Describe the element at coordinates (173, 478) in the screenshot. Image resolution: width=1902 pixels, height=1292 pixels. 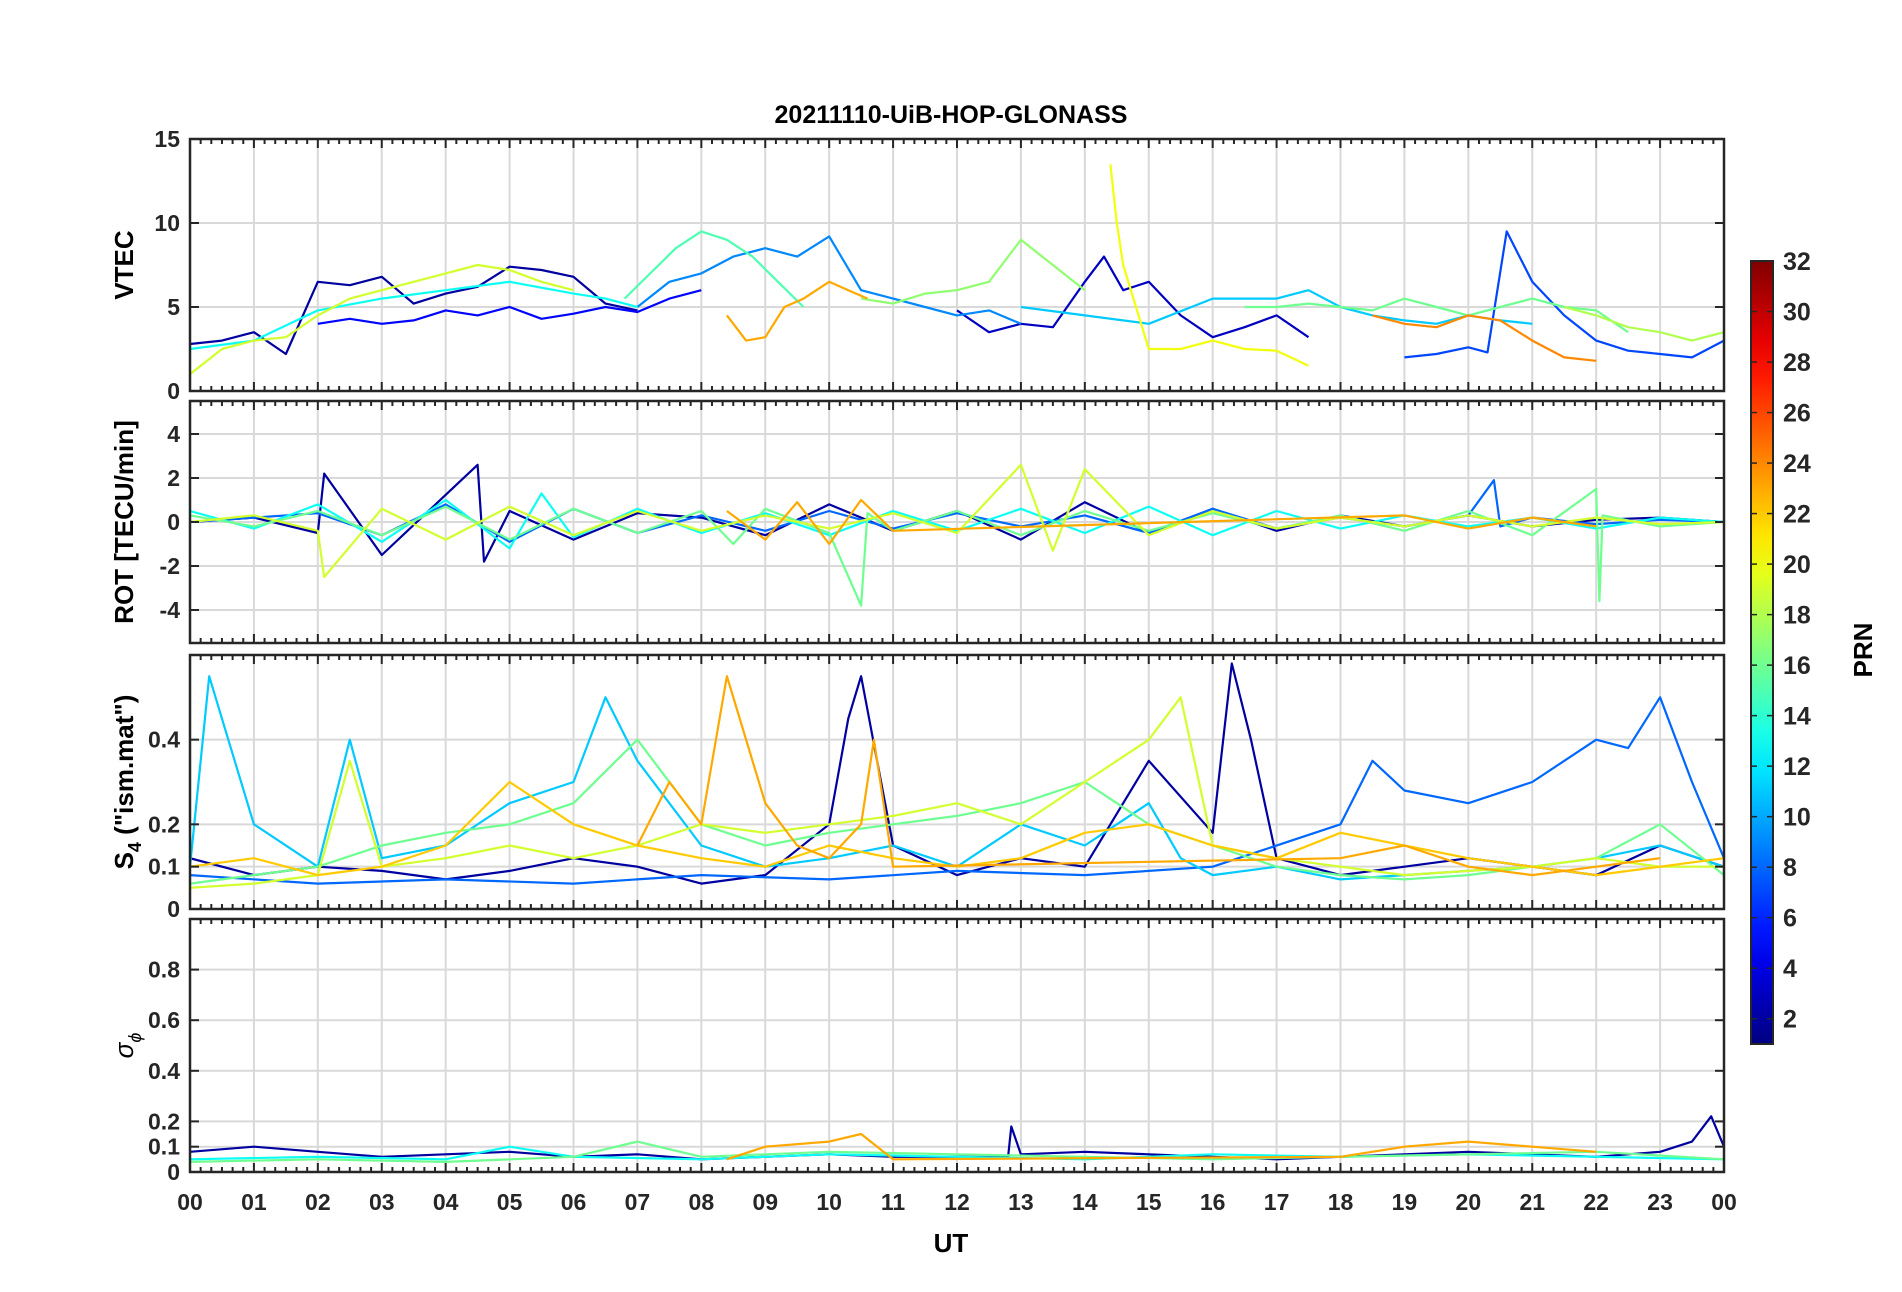
I see `y-tick-label: 2` at that location.